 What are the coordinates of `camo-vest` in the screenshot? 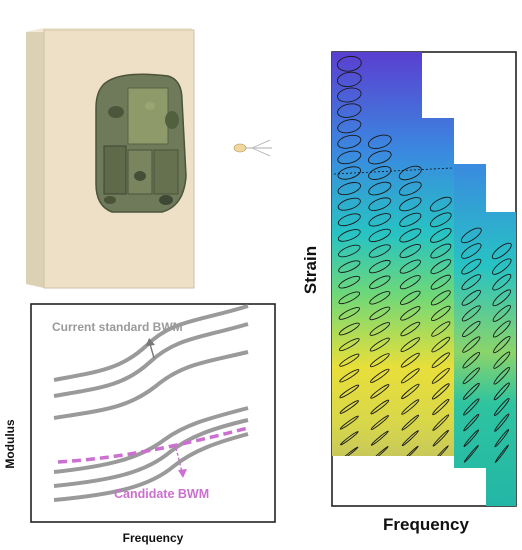 It's located at (141, 143).